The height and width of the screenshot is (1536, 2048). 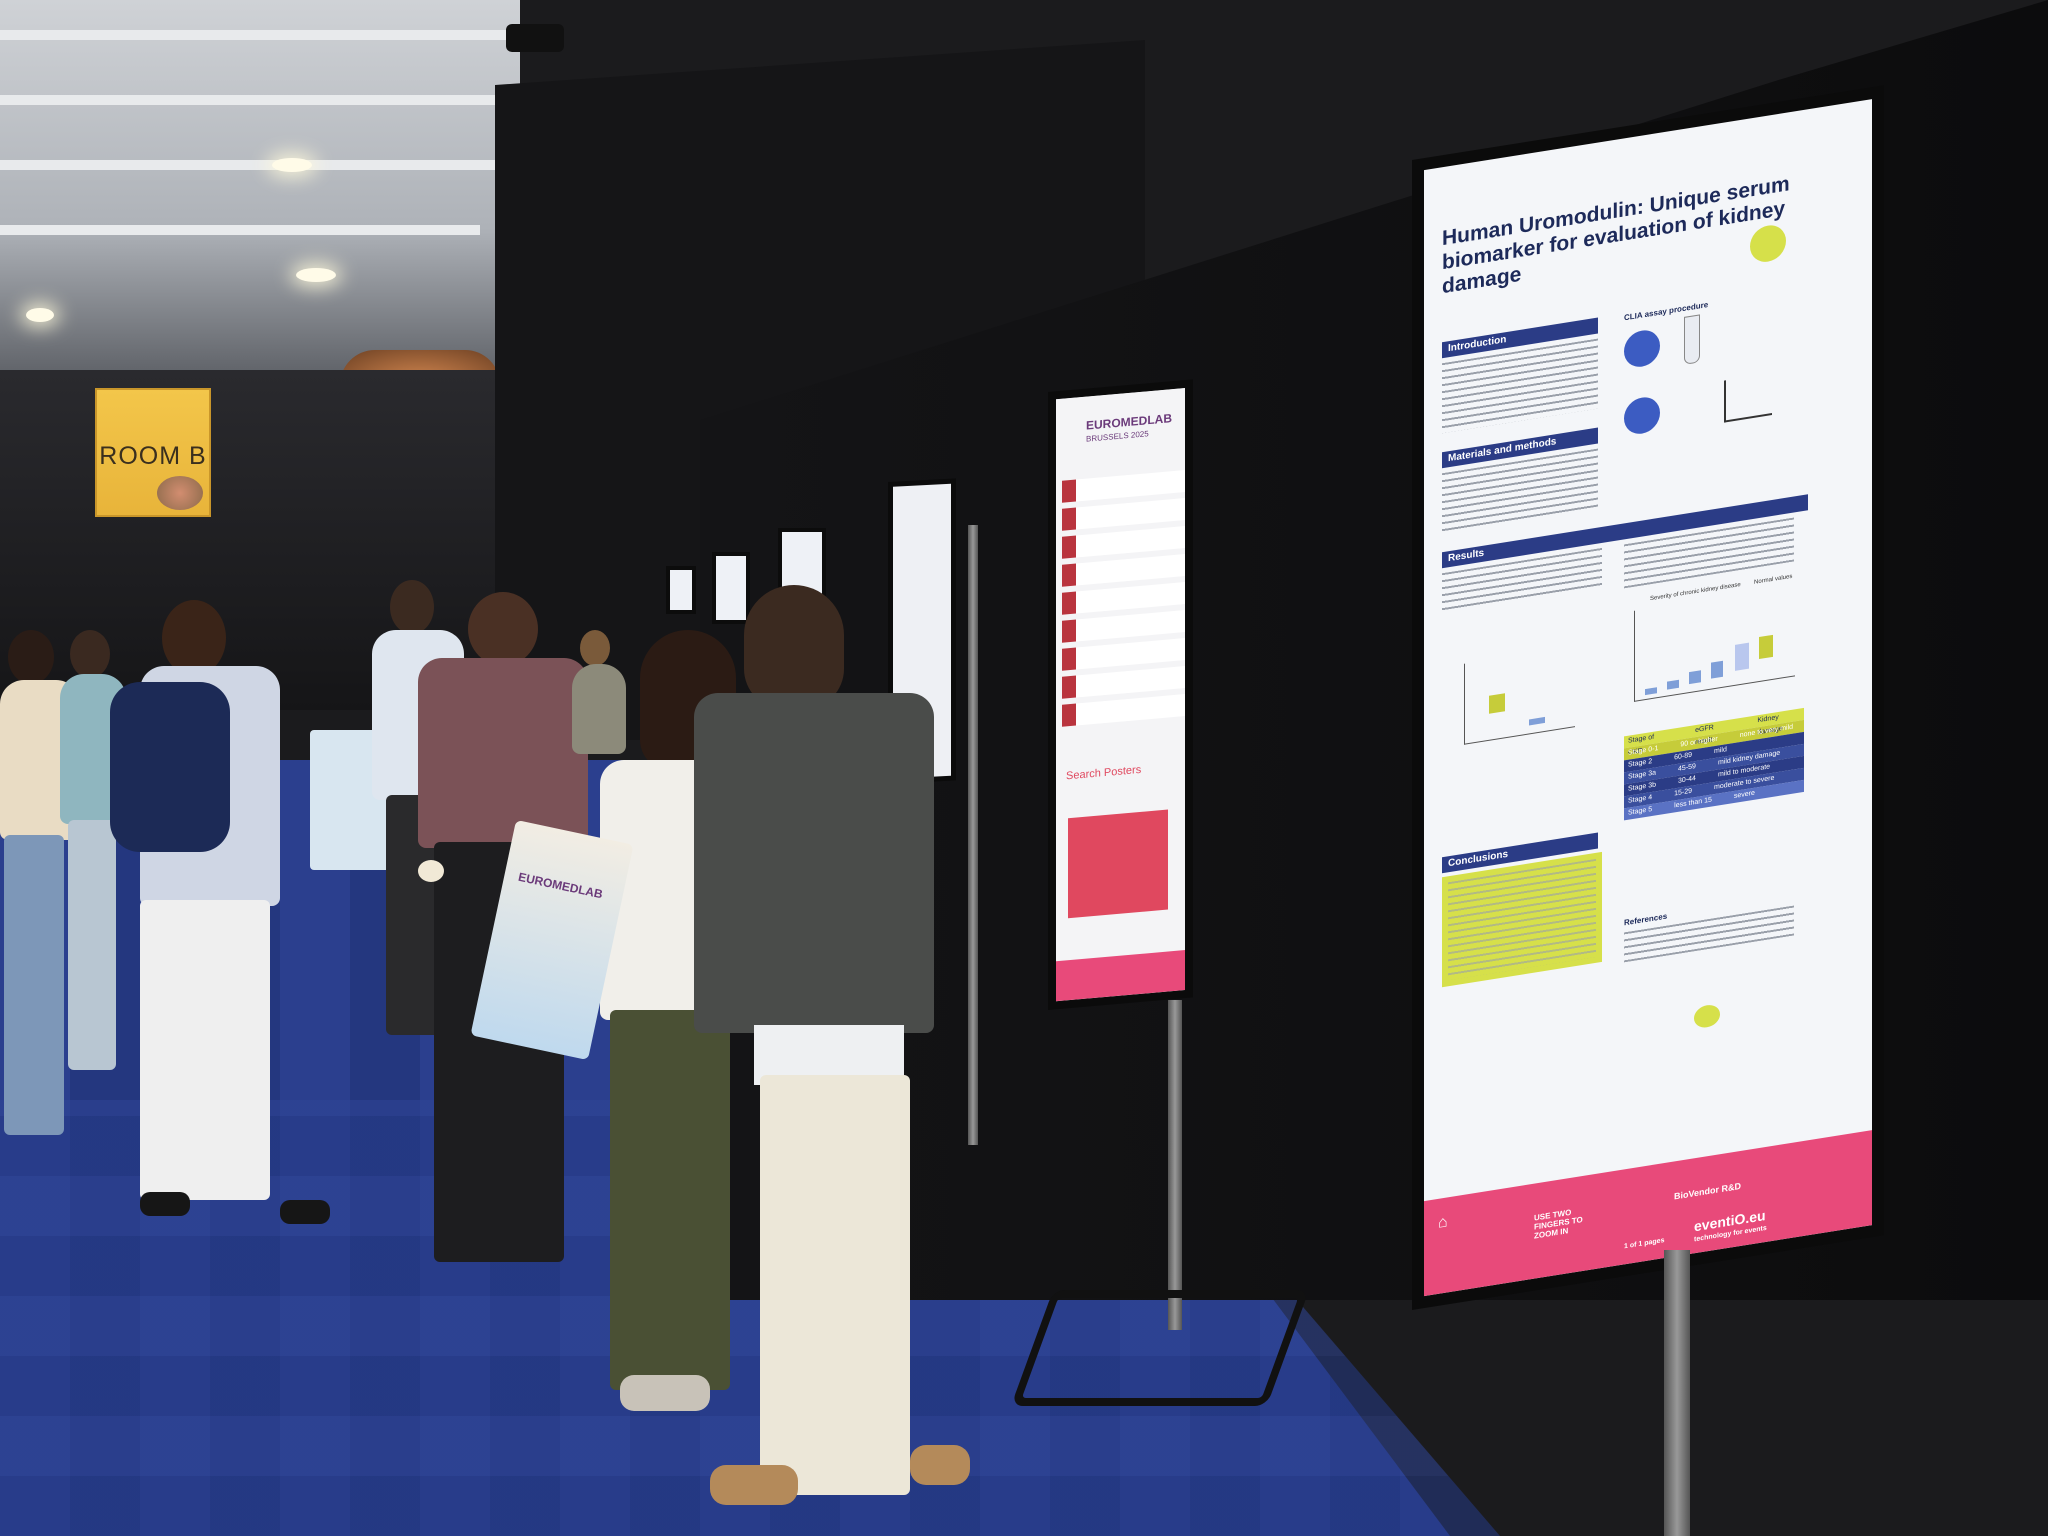 I want to click on flash-signal-graph, so click(x=1748, y=397).